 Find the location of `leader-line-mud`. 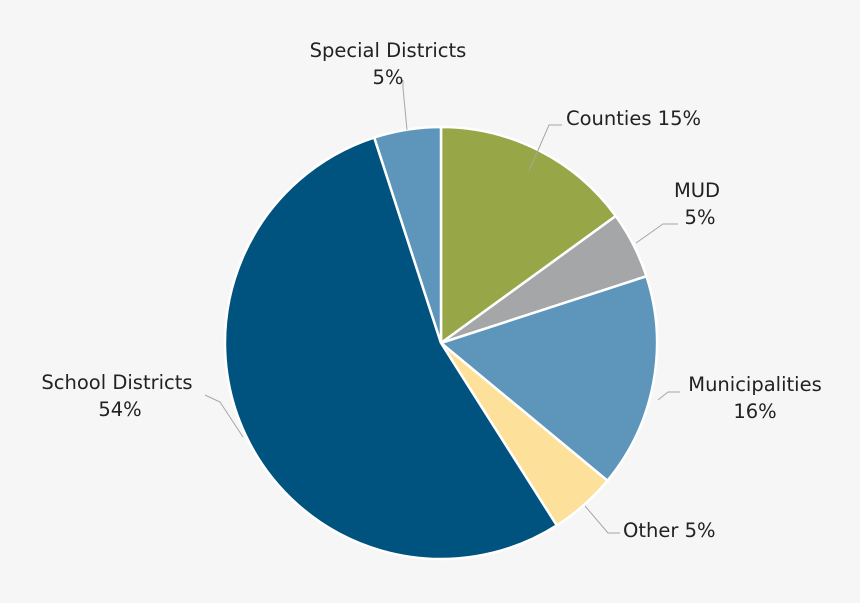

leader-line-mud is located at coordinates (656, 233).